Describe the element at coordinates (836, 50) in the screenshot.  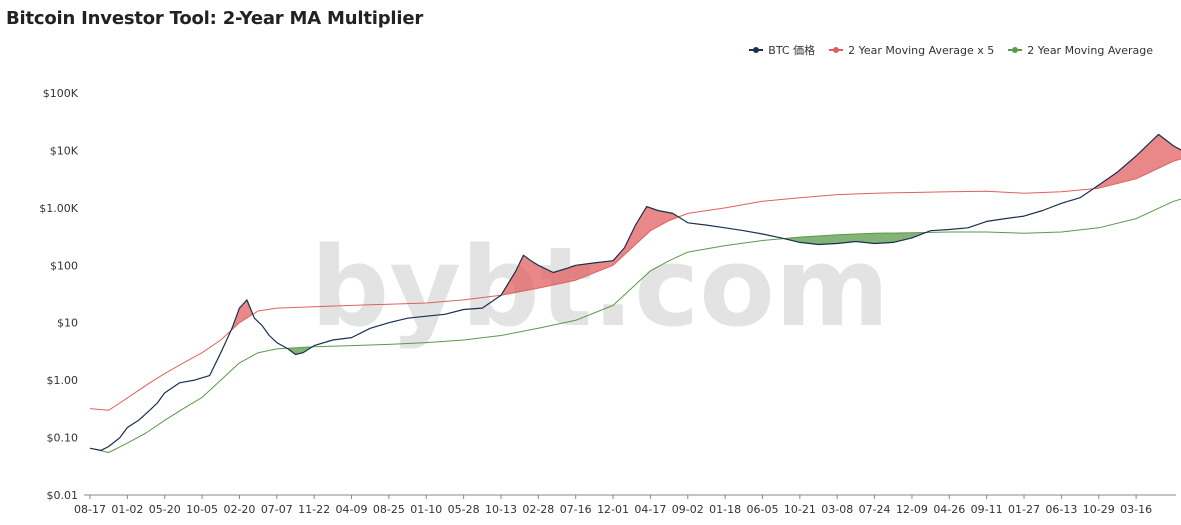
I see `legend-swatch-ma-x5` at that location.